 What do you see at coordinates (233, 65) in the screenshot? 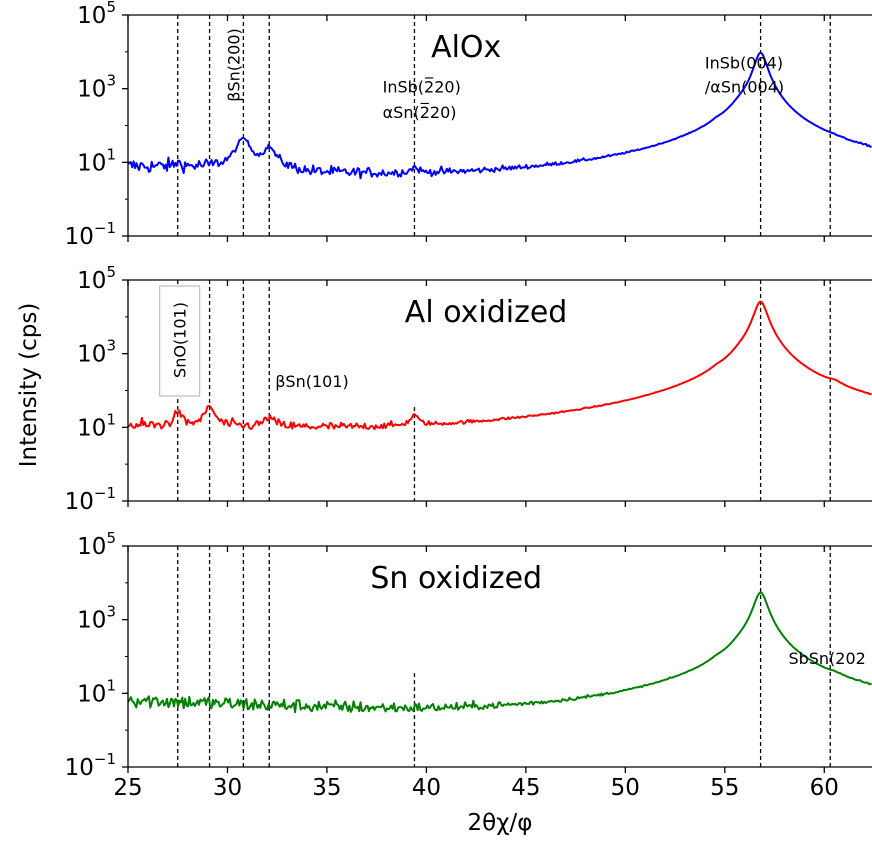
I see `annotation-label: βSn(200)` at bounding box center [233, 65].